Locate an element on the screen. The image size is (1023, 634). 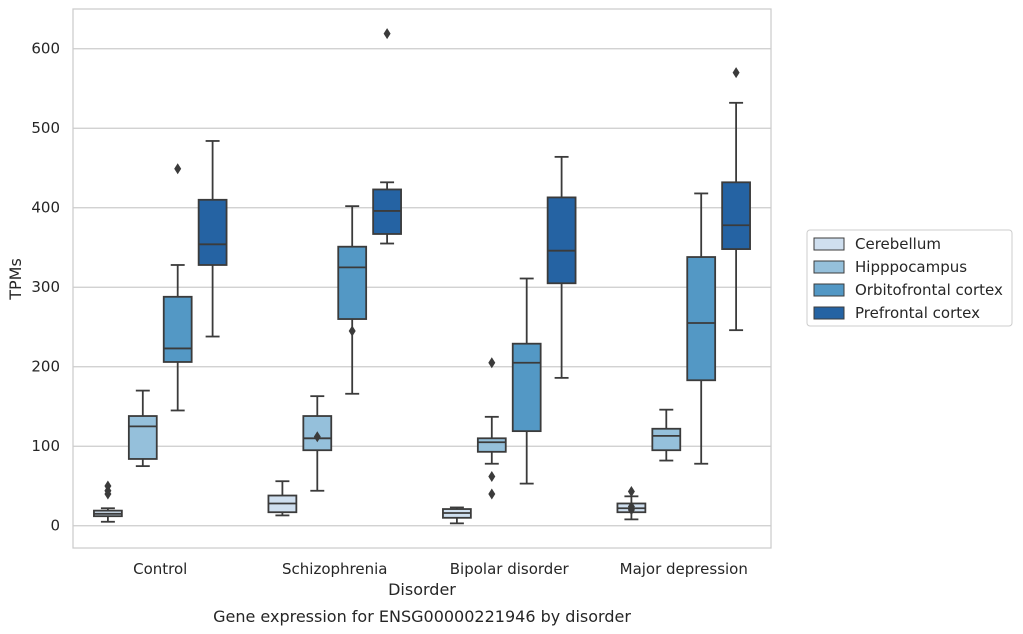
y-tick-label: 300 is located at coordinates (45, 287).